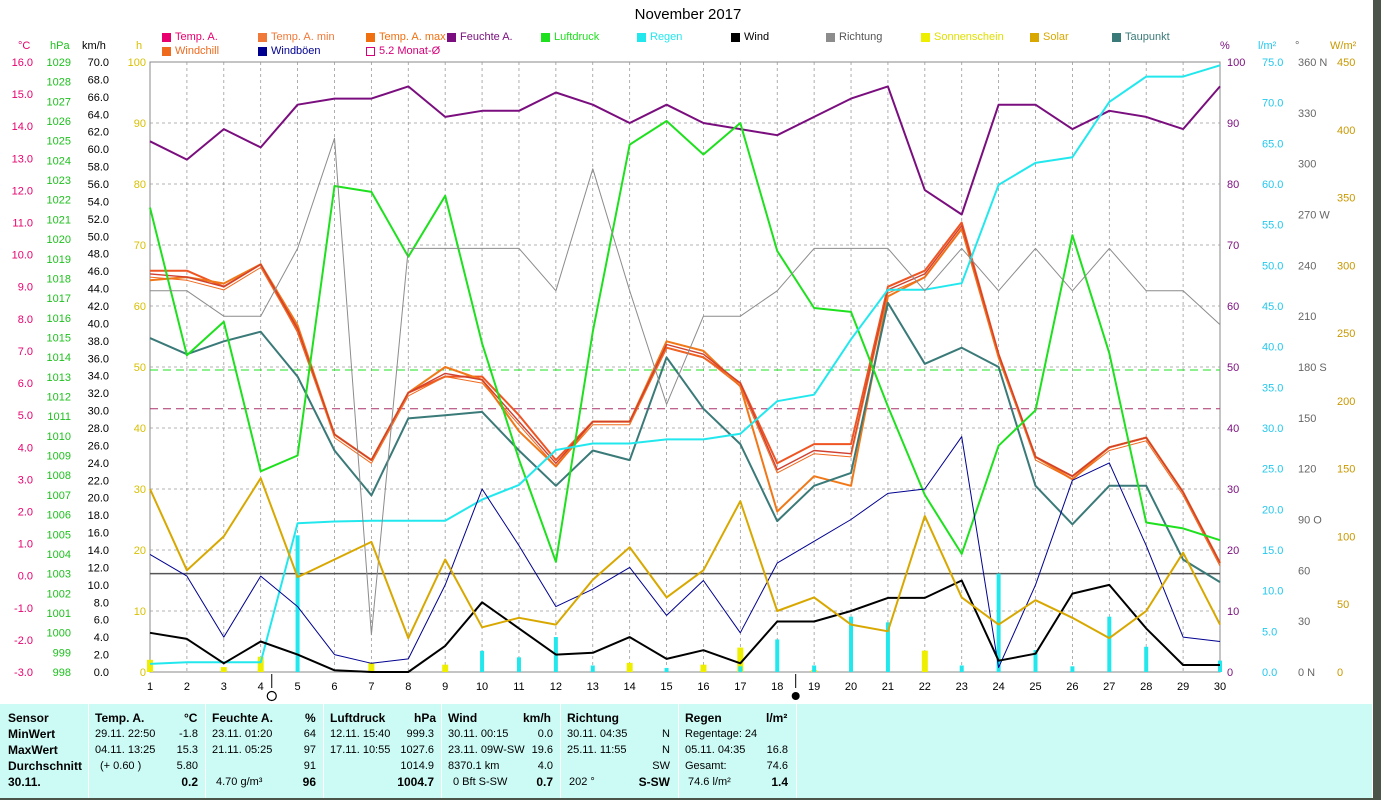 The height and width of the screenshot is (800, 1381). Describe the element at coordinates (777, 750) in the screenshot. I see `rain-max: 16.8` at that location.